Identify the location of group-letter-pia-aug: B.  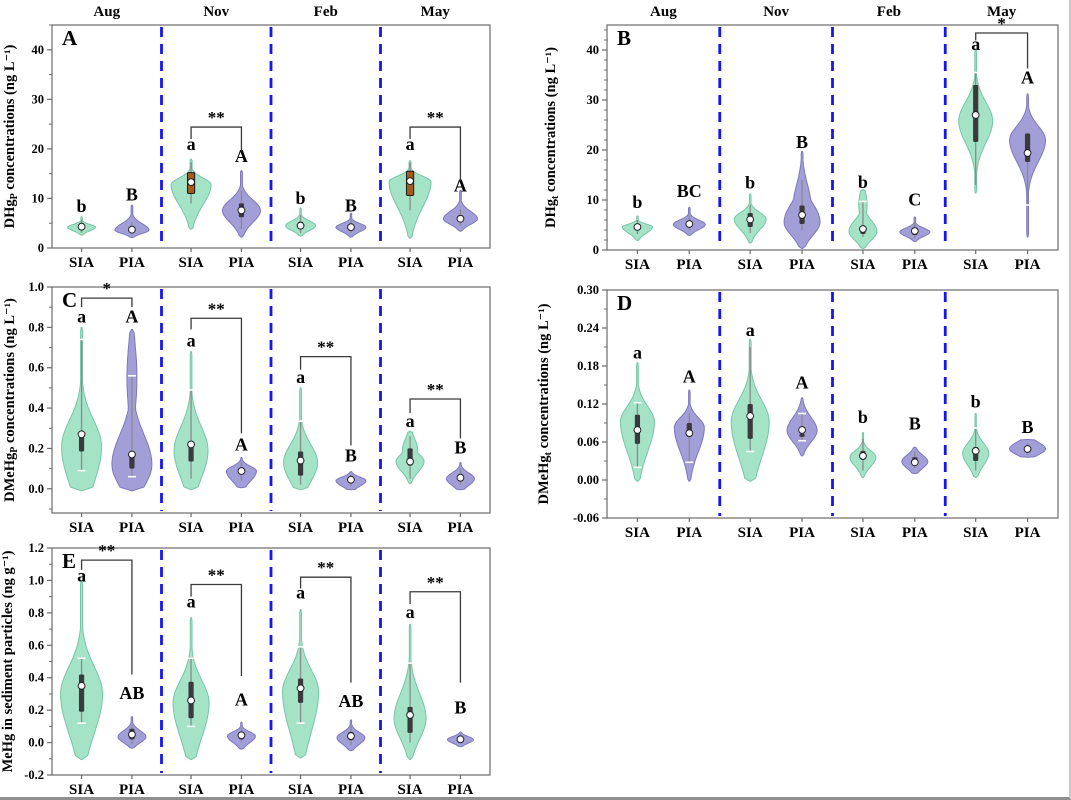
(132, 194).